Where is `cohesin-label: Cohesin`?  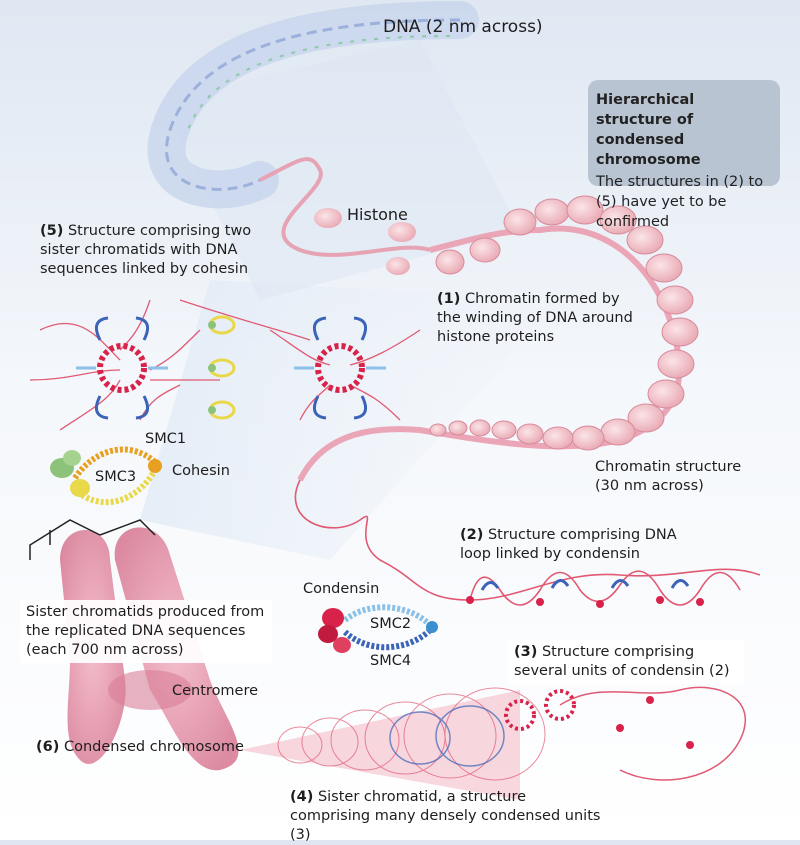 cohesin-label: Cohesin is located at coordinates (201, 471).